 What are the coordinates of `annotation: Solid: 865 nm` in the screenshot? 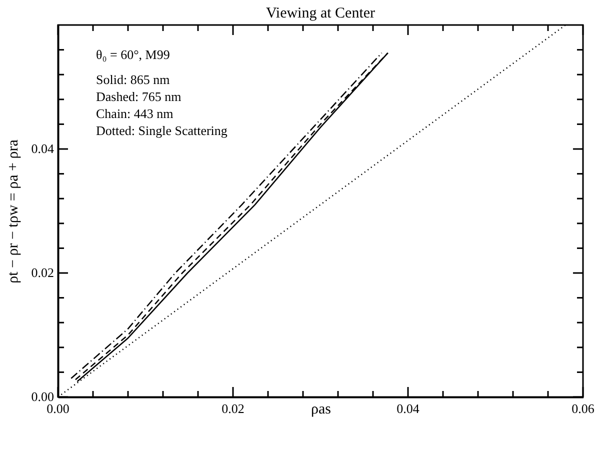 It's located at (133, 79).